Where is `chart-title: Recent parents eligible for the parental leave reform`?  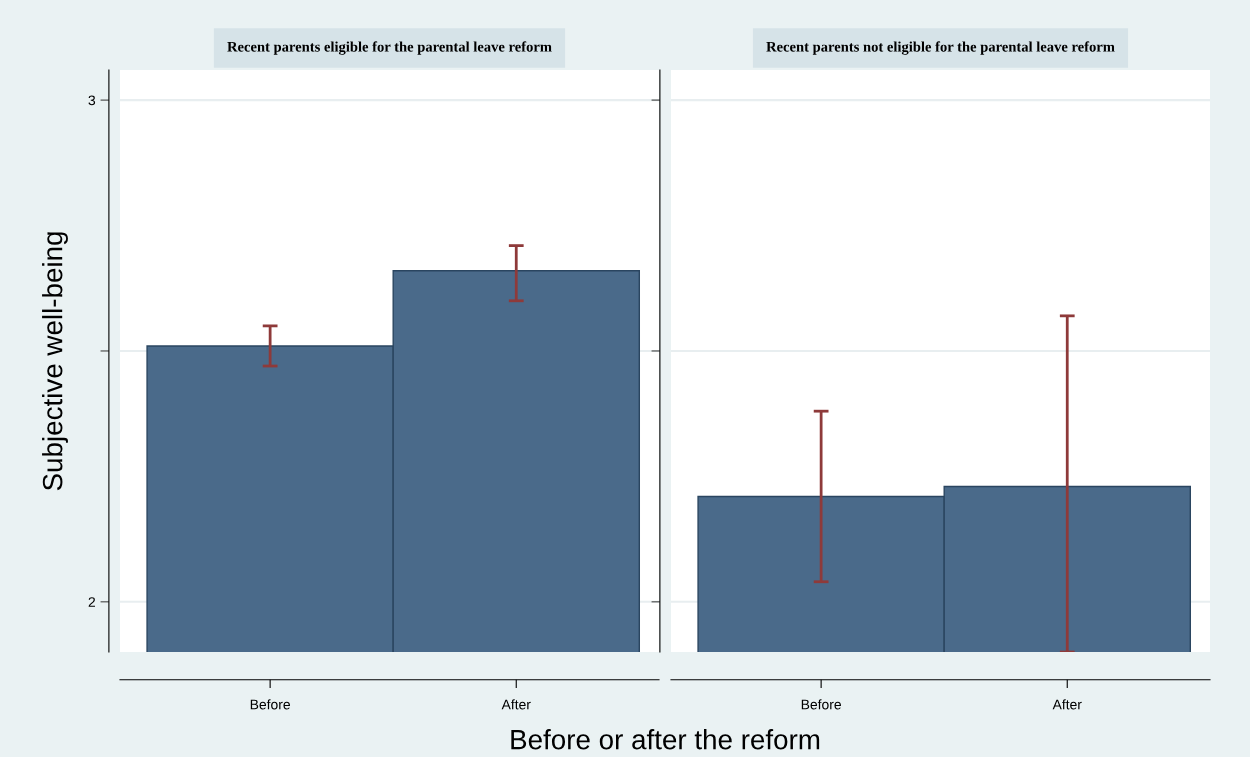
chart-title: Recent parents eligible for the parental leave reform is located at coordinates (389, 48).